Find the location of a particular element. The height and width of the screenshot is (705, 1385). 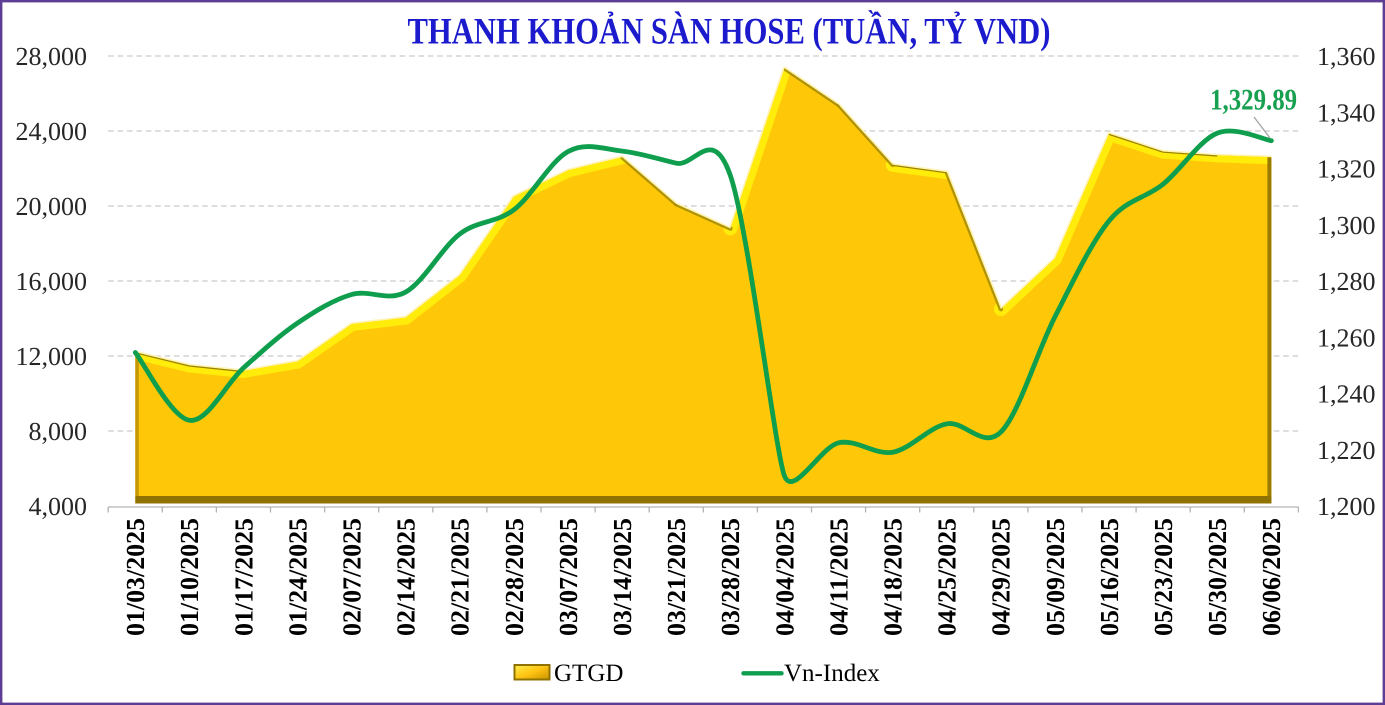

svg-text: 04/29/2025 is located at coordinates (1001, 577).